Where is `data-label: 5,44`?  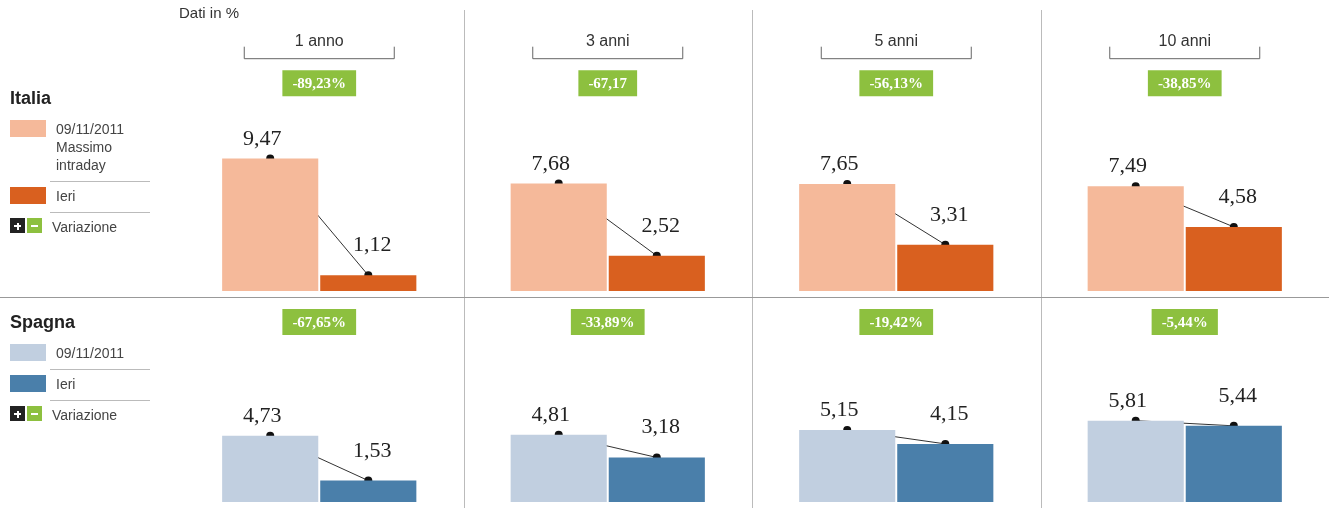 data-label: 5,44 is located at coordinates (1238, 394).